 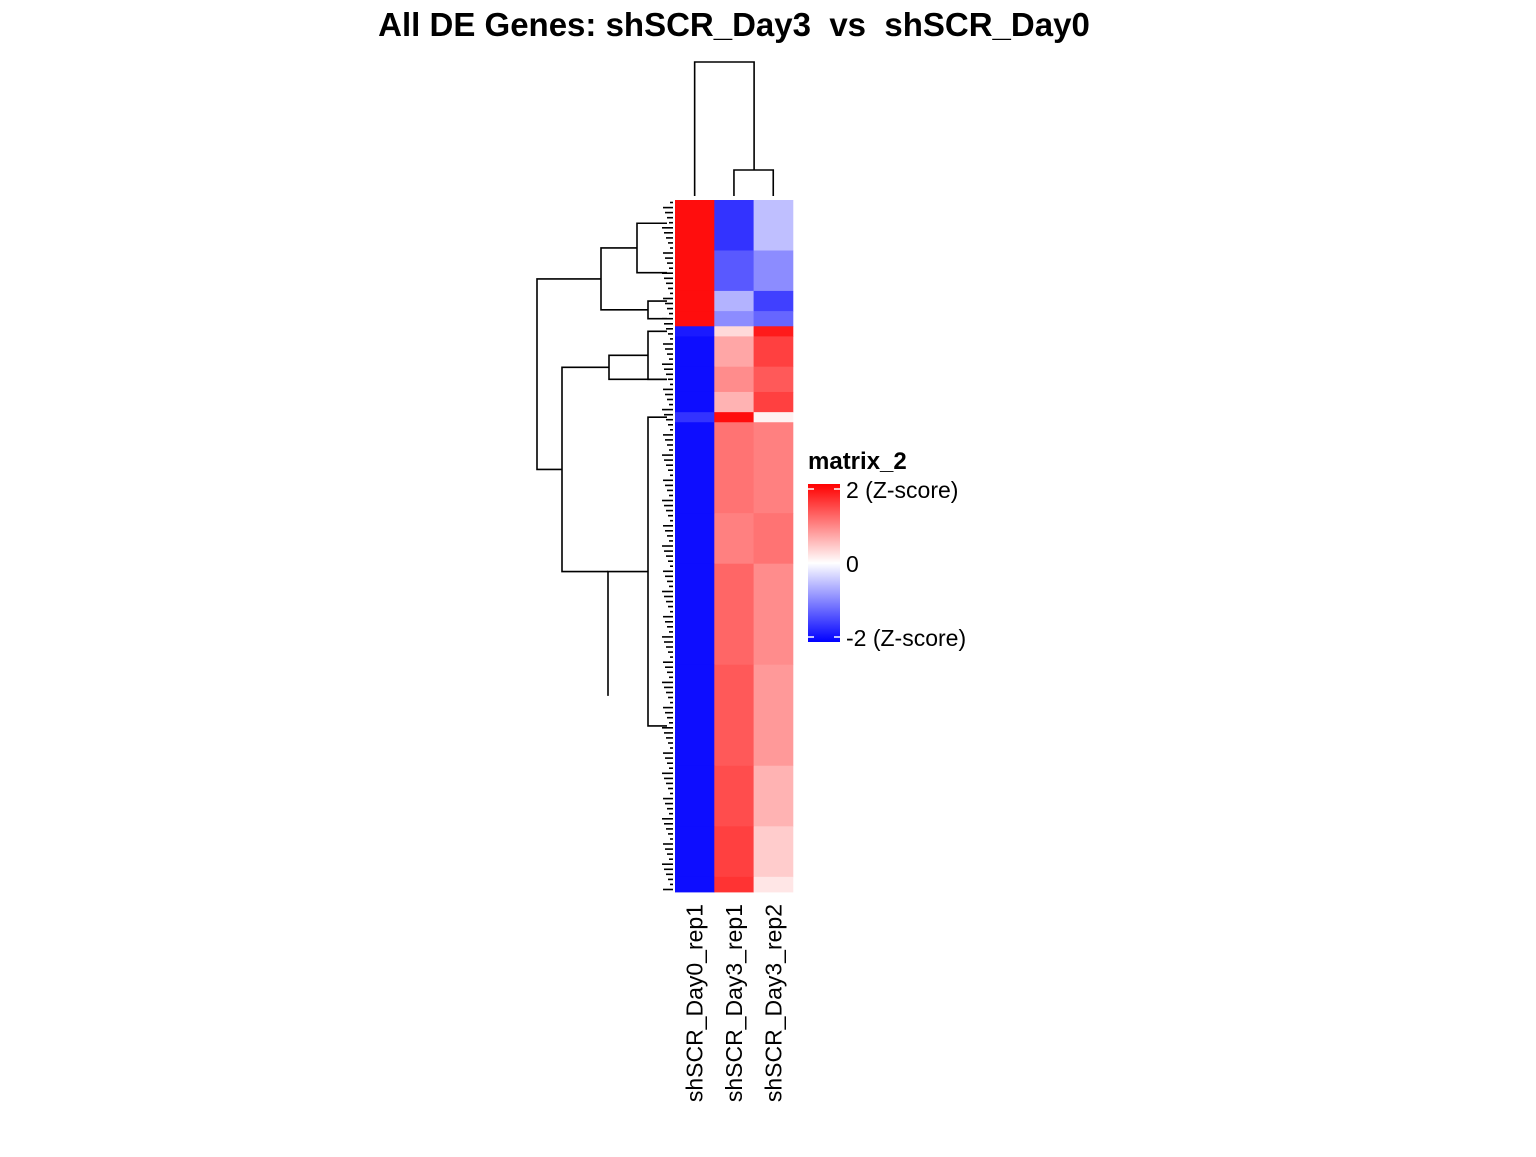 What do you see at coordinates (695, 1003) in the screenshot?
I see `column-label: shSCR_Day0_rep1` at bounding box center [695, 1003].